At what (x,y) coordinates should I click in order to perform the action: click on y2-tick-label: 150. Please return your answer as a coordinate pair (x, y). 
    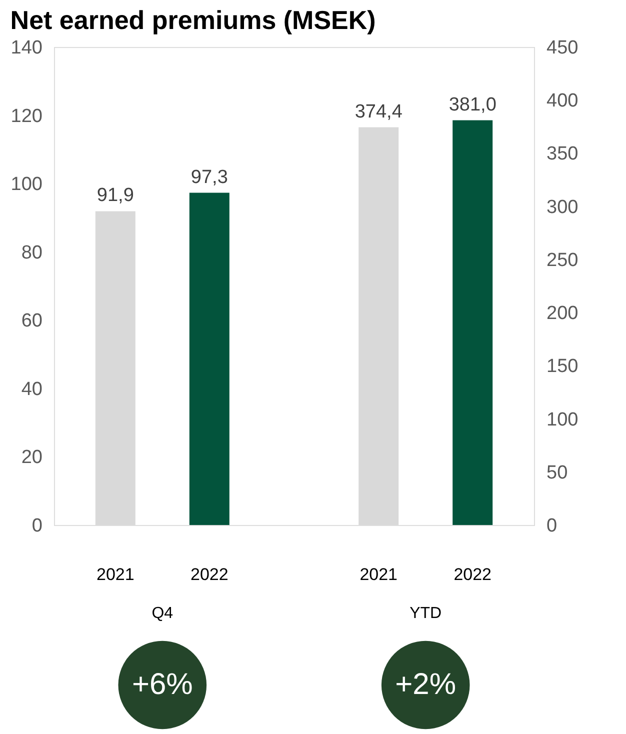
    Looking at the image, I should click on (562, 367).